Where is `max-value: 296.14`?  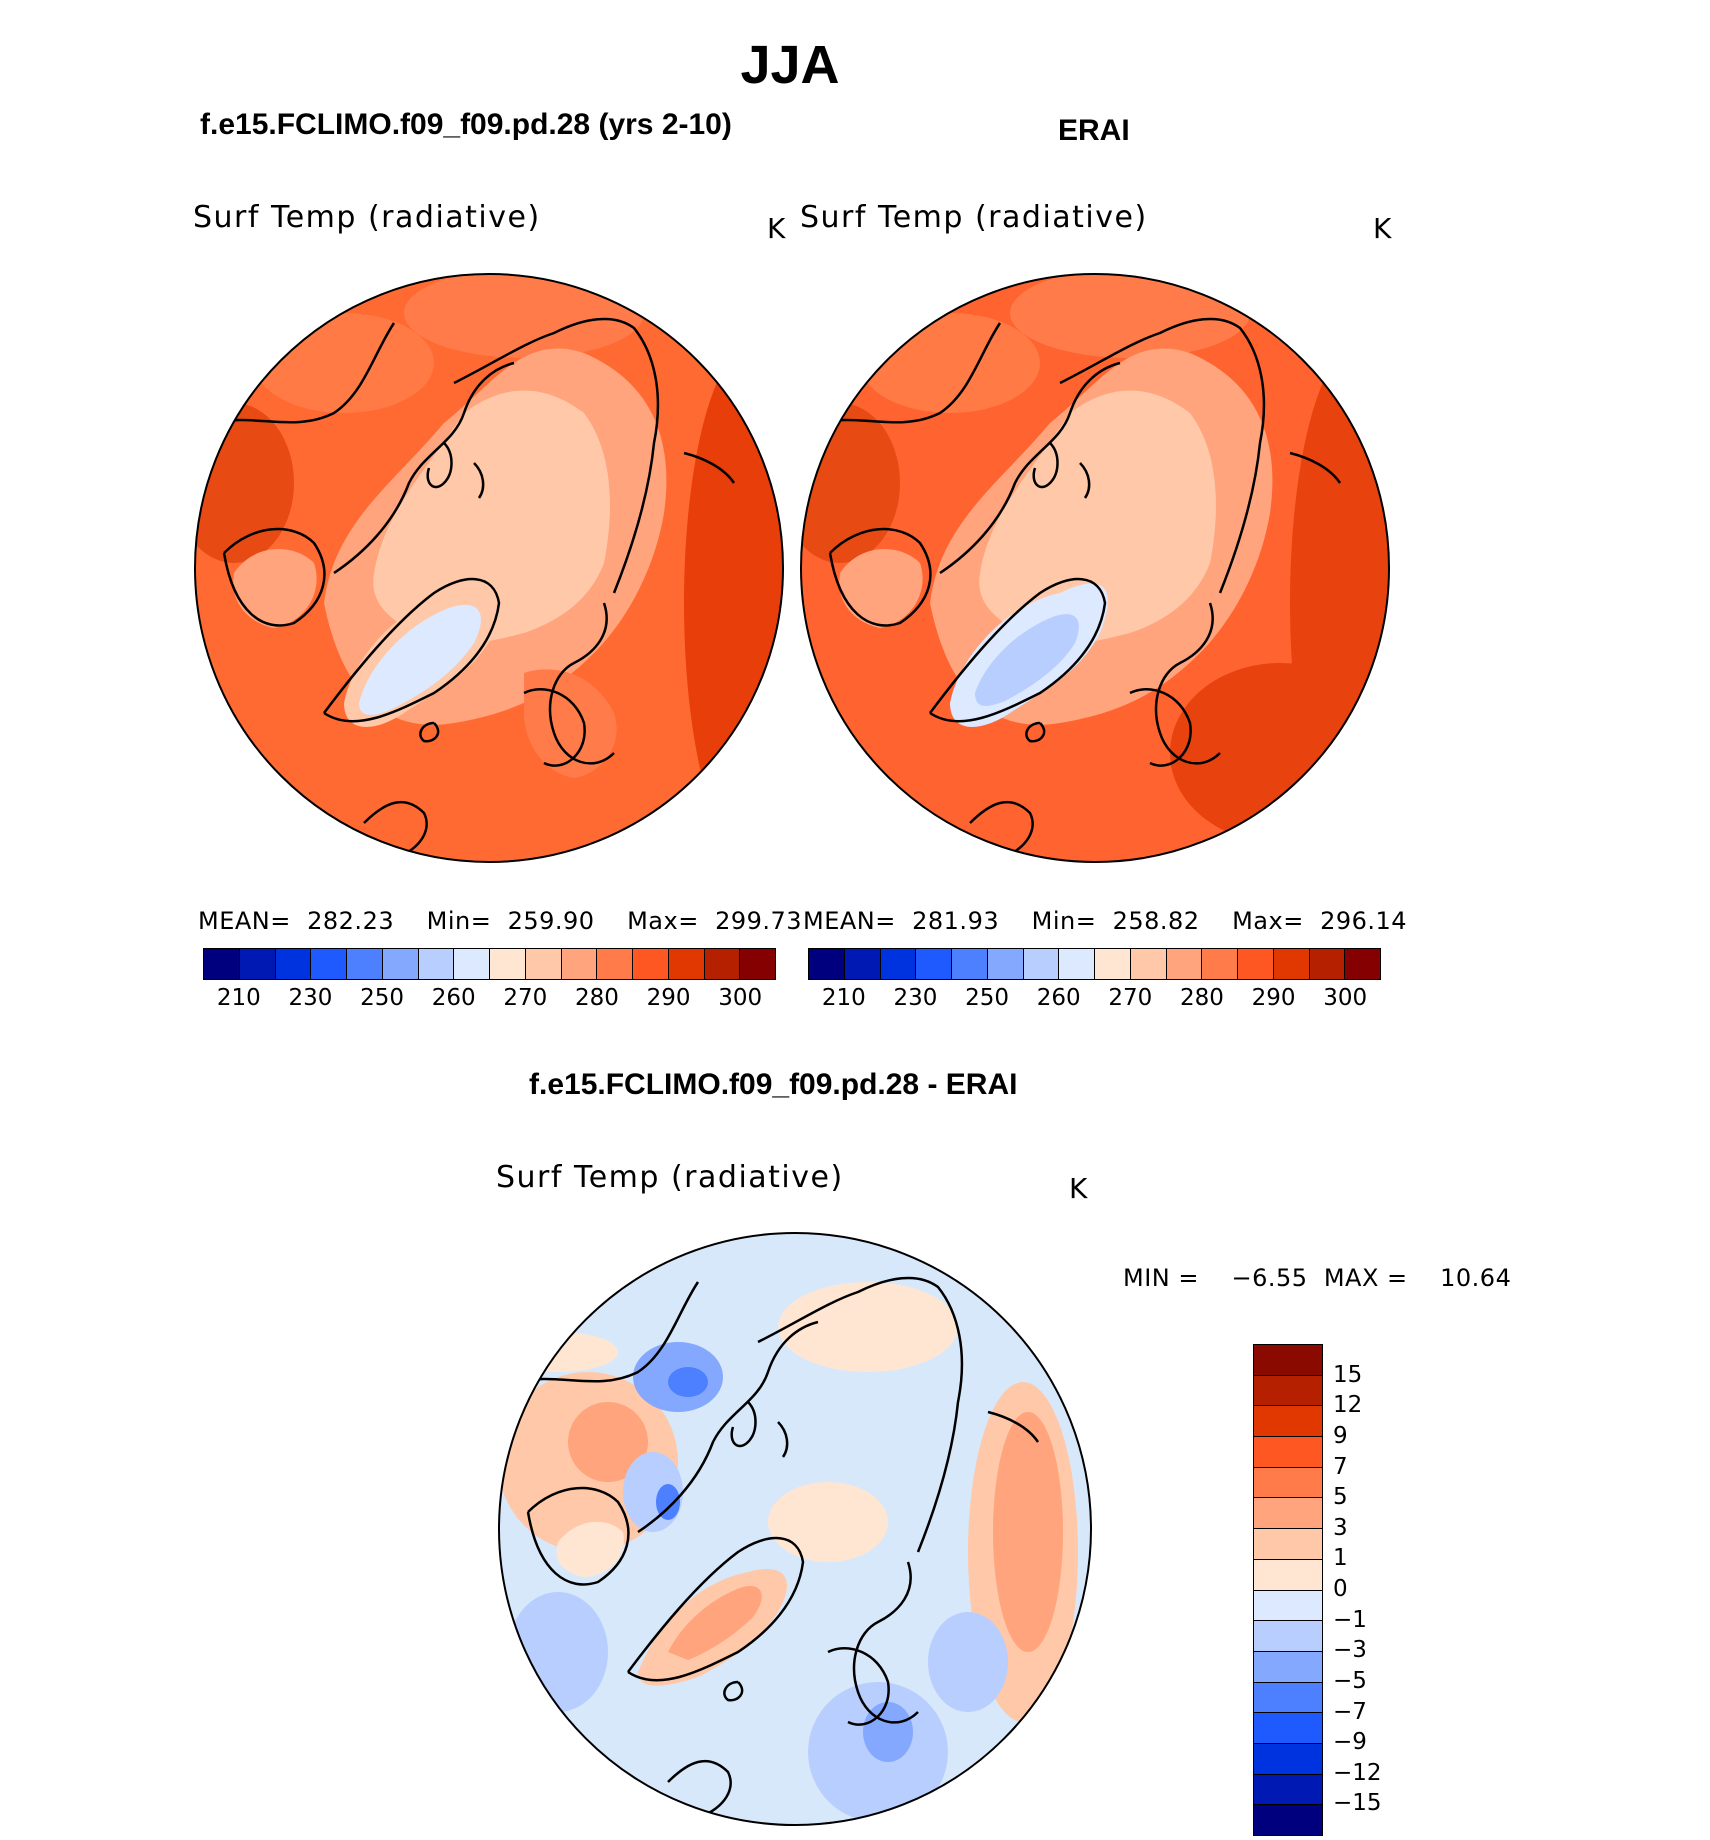
max-value: 296.14 is located at coordinates (1364, 921).